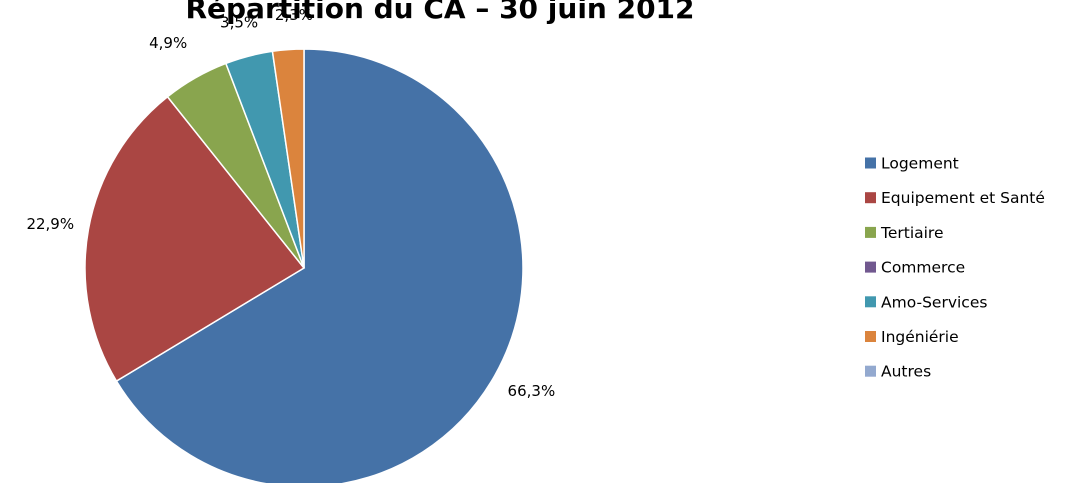 This screenshot has height=483, width=1082. I want to click on legend-label: Ingéniérie, so click(920, 337).